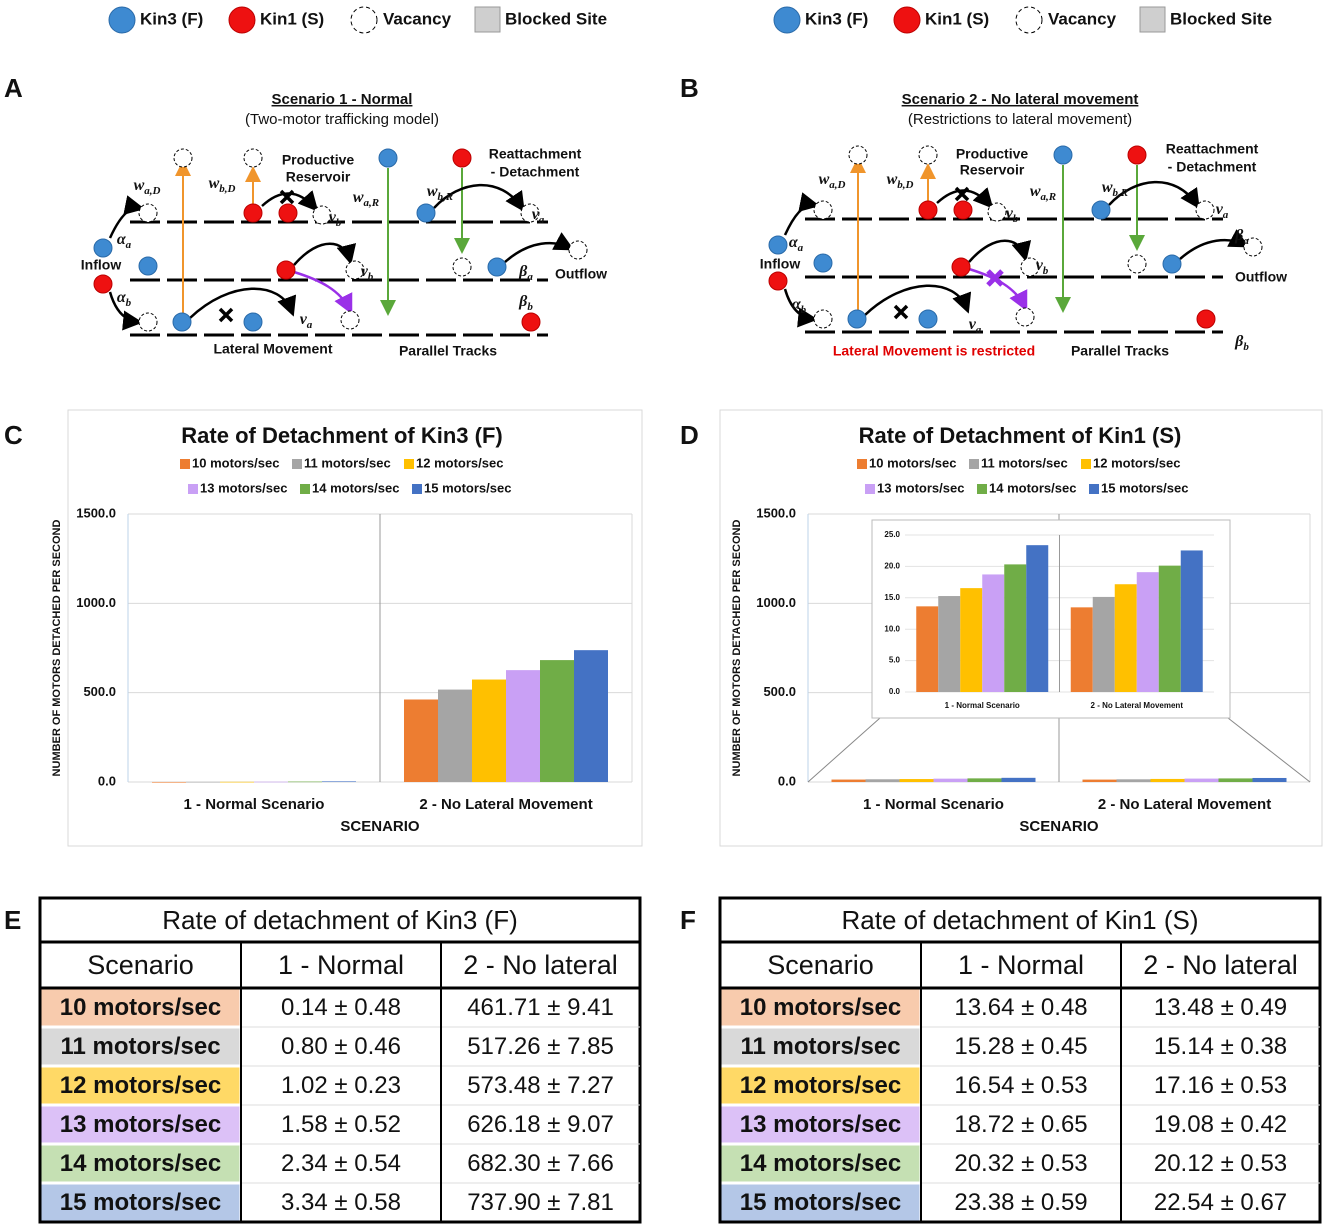  What do you see at coordinates (1222, 211) in the screenshot?
I see `diagram-math-label: va` at bounding box center [1222, 211].